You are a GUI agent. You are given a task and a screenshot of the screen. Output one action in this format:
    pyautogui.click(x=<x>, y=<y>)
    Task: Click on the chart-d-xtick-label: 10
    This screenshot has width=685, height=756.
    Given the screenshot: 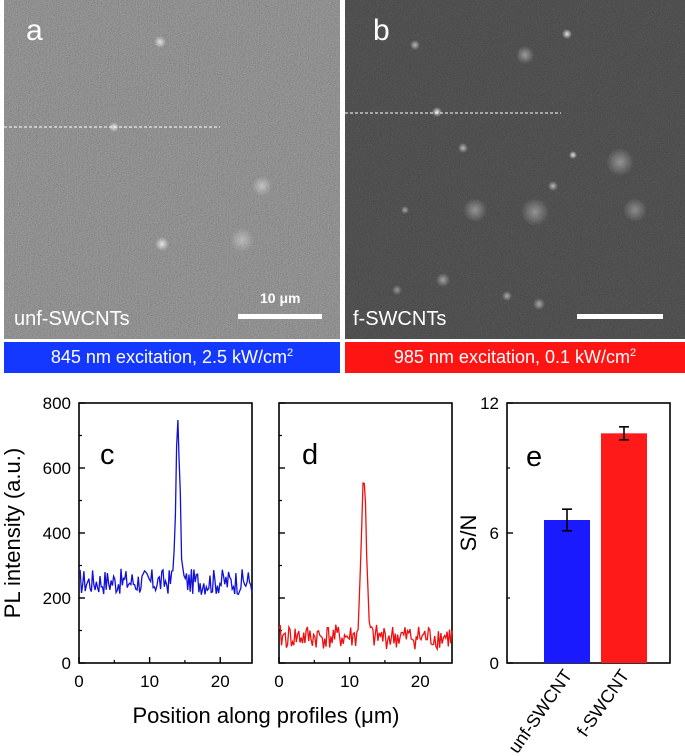 What is the action you would take?
    pyautogui.click(x=349, y=681)
    